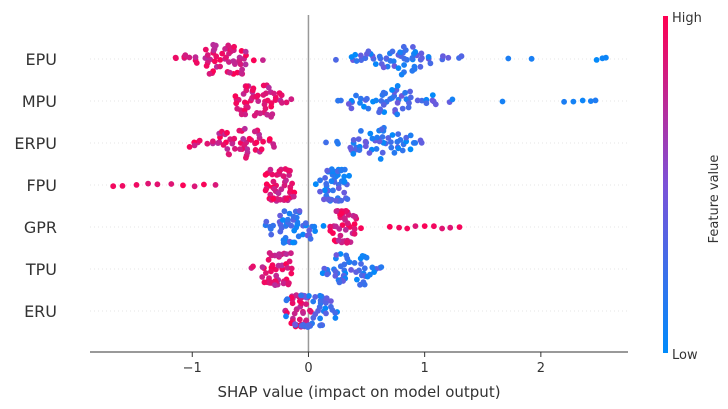 The width and height of the screenshot is (728, 409). I want to click on colorbar-low-label: Low, so click(685, 355).